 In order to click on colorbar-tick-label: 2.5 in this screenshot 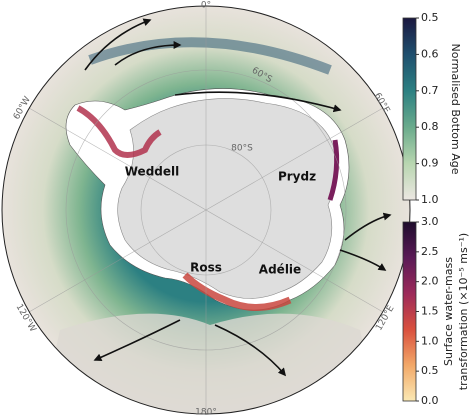, I will do `click(430, 251)`.